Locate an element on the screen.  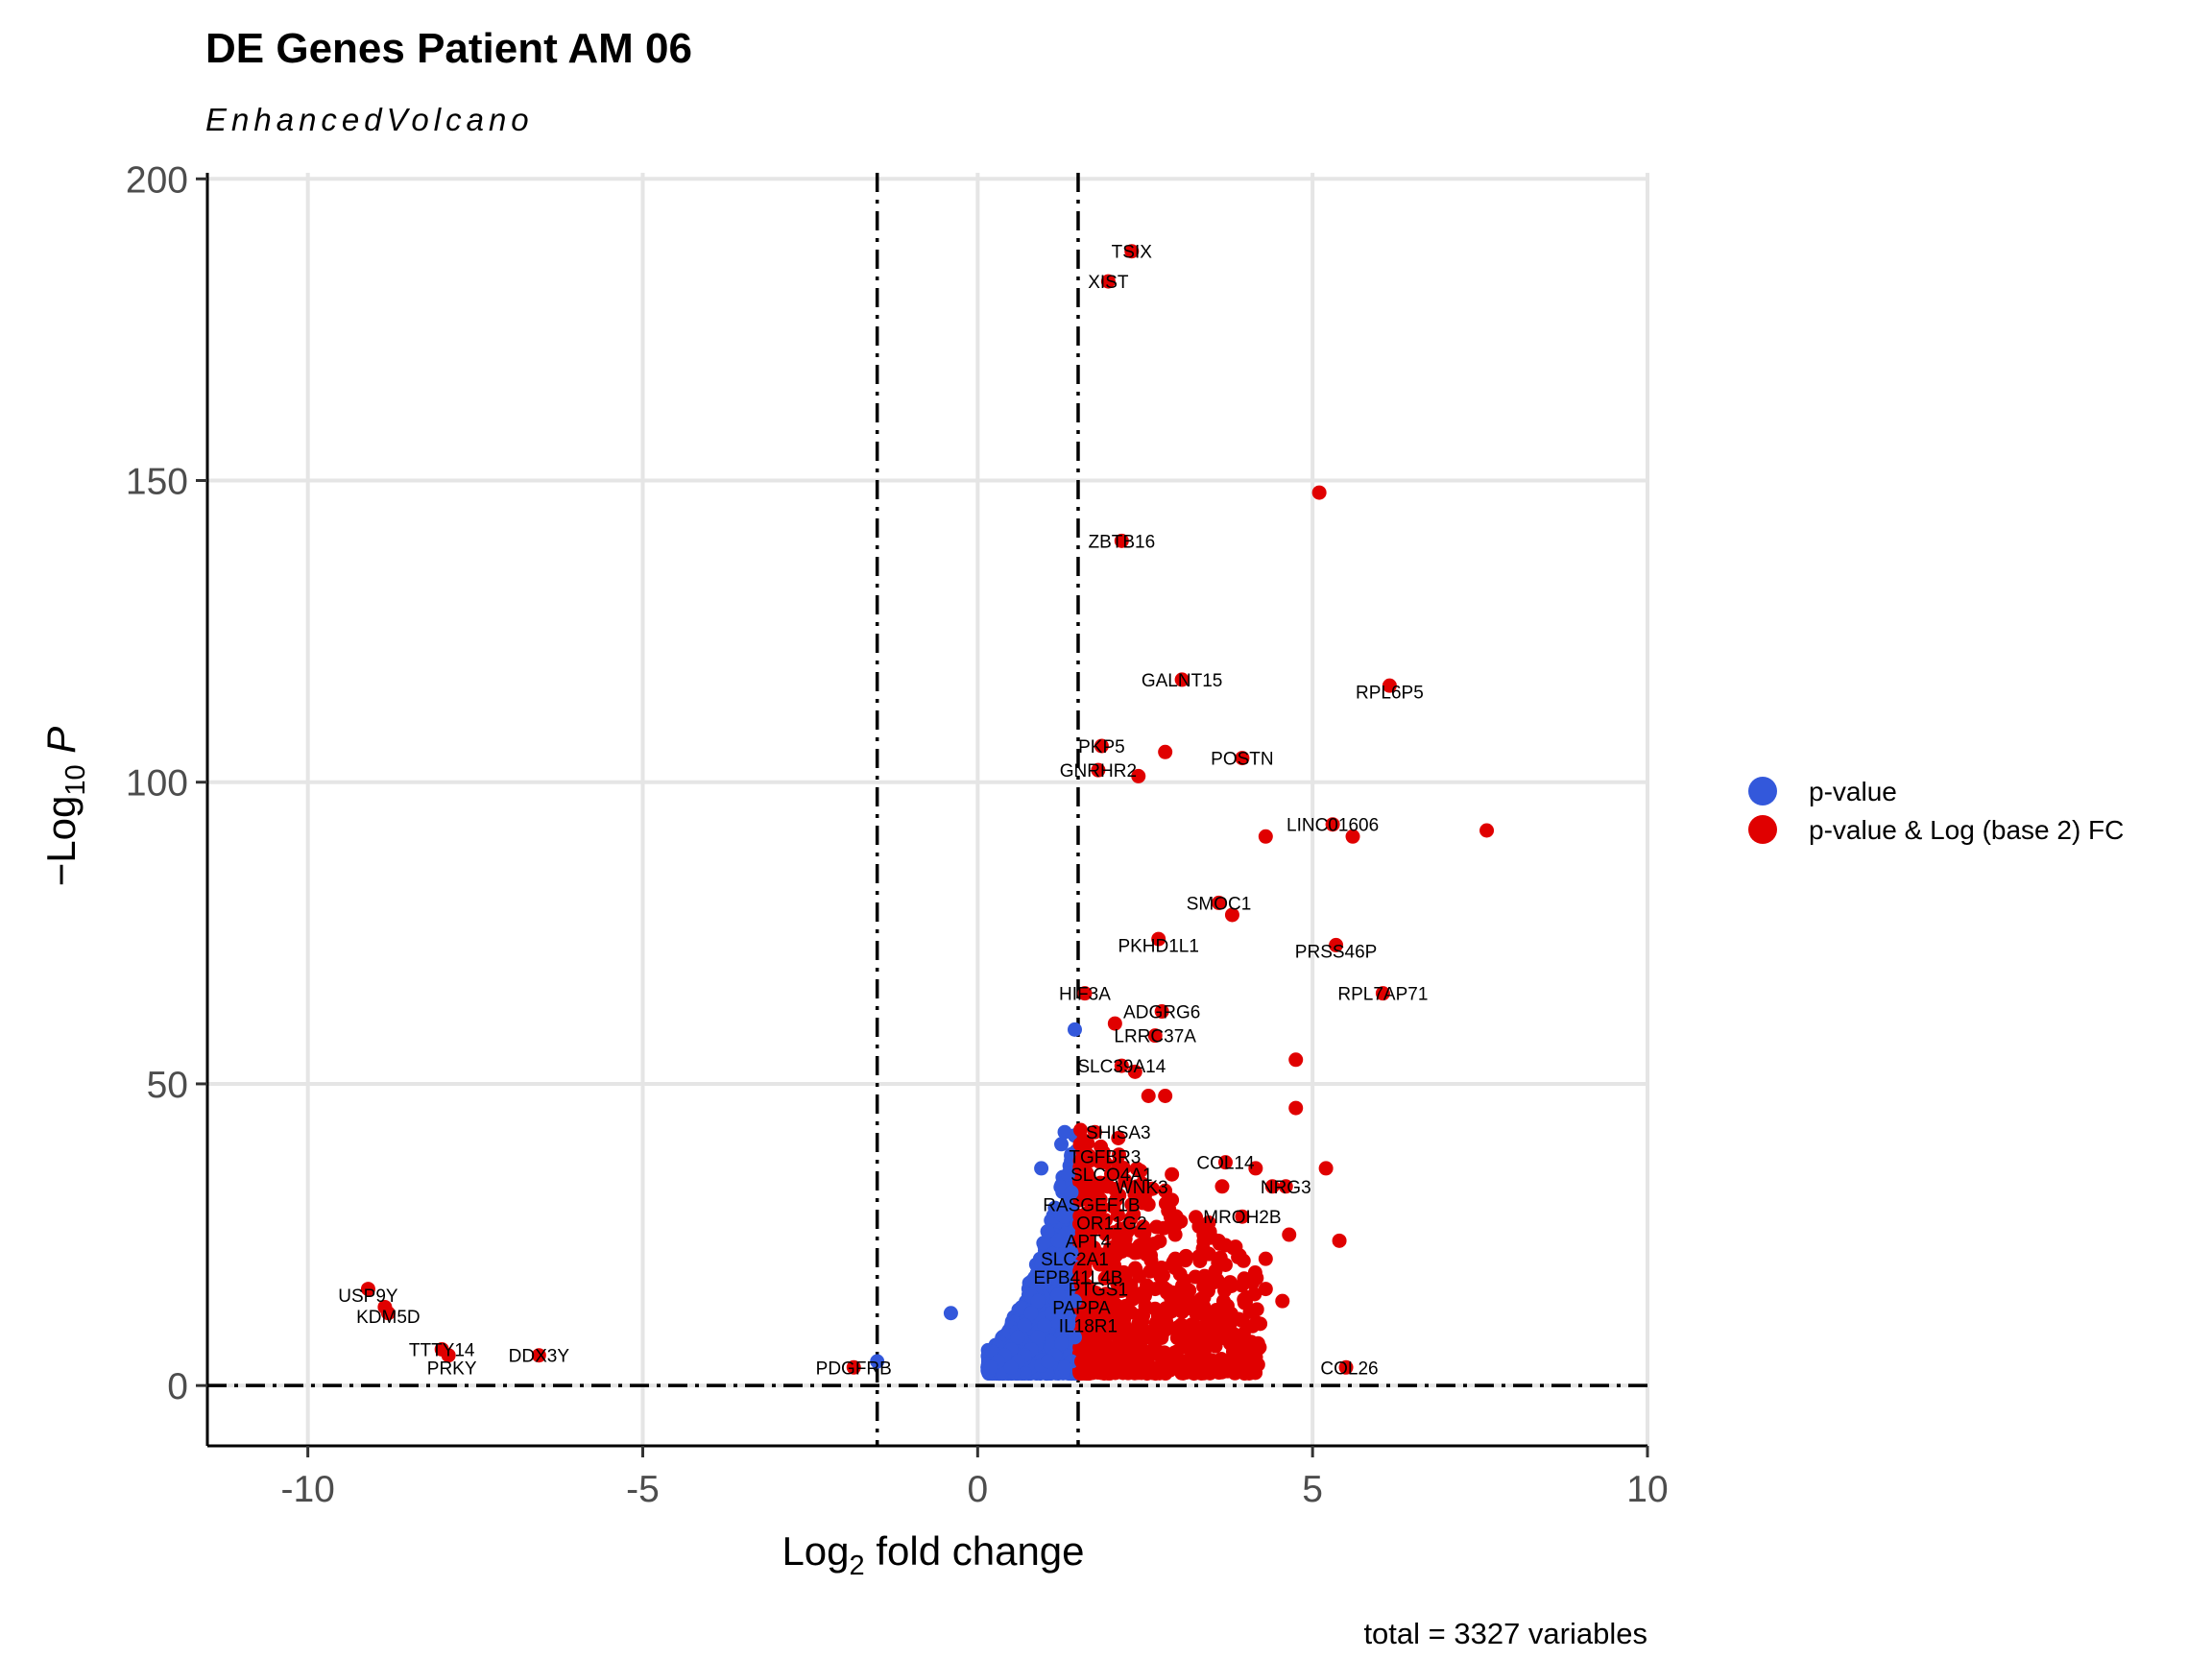
gene-label: PKHD1L1 is located at coordinates (1158, 946).